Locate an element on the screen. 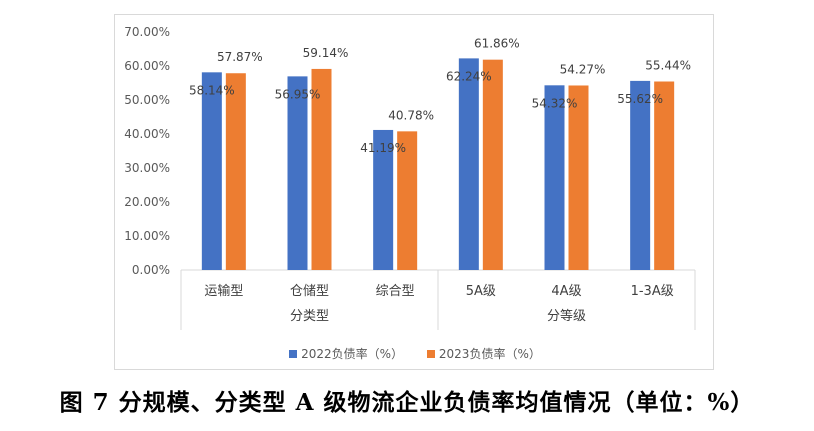 The height and width of the screenshot is (431, 814). y-tick-label: 0.00% is located at coordinates (151, 270).